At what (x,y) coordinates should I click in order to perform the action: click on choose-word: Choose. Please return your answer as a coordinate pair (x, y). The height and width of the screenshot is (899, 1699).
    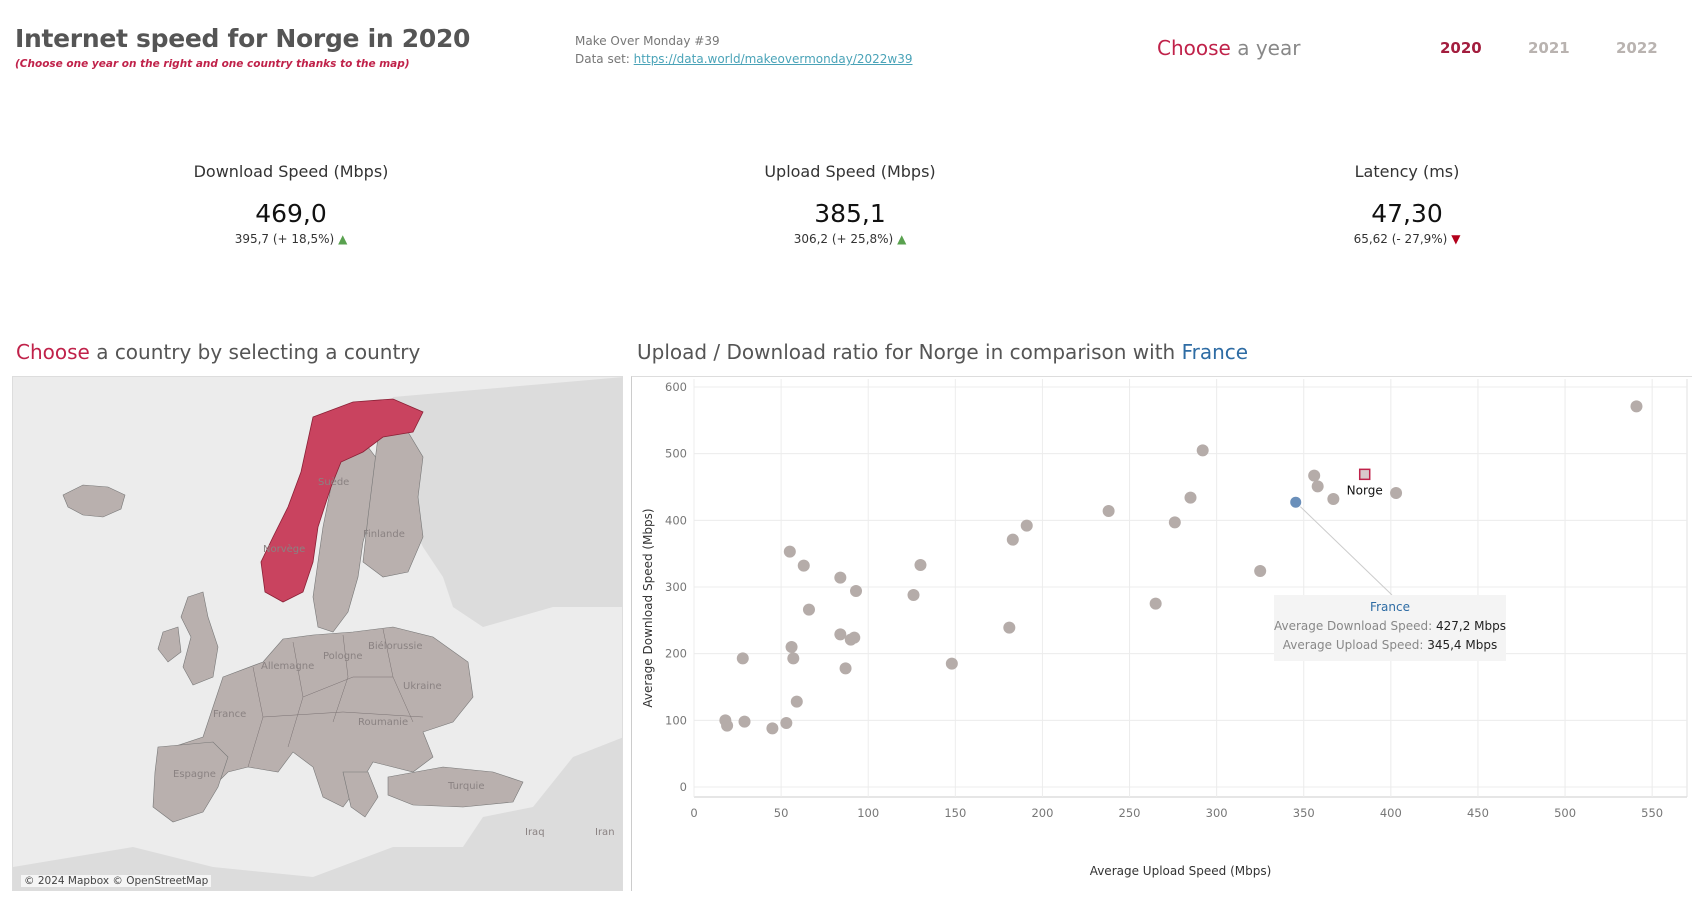
    Looking at the image, I should click on (53, 352).